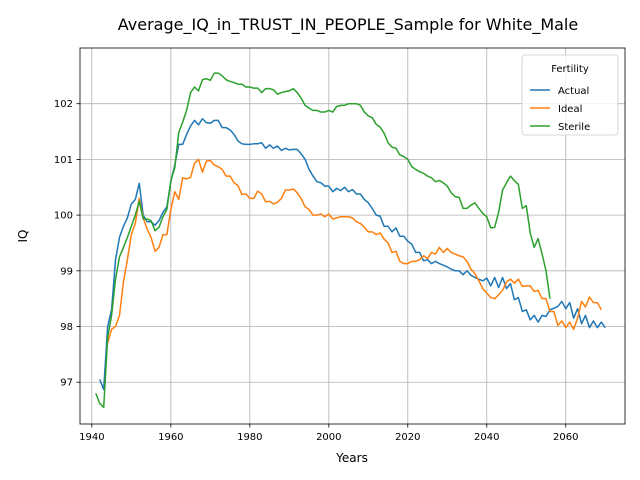 The width and height of the screenshot is (640, 480). Describe the element at coordinates (66, 327) in the screenshot. I see `y-tick-label: 98` at that location.